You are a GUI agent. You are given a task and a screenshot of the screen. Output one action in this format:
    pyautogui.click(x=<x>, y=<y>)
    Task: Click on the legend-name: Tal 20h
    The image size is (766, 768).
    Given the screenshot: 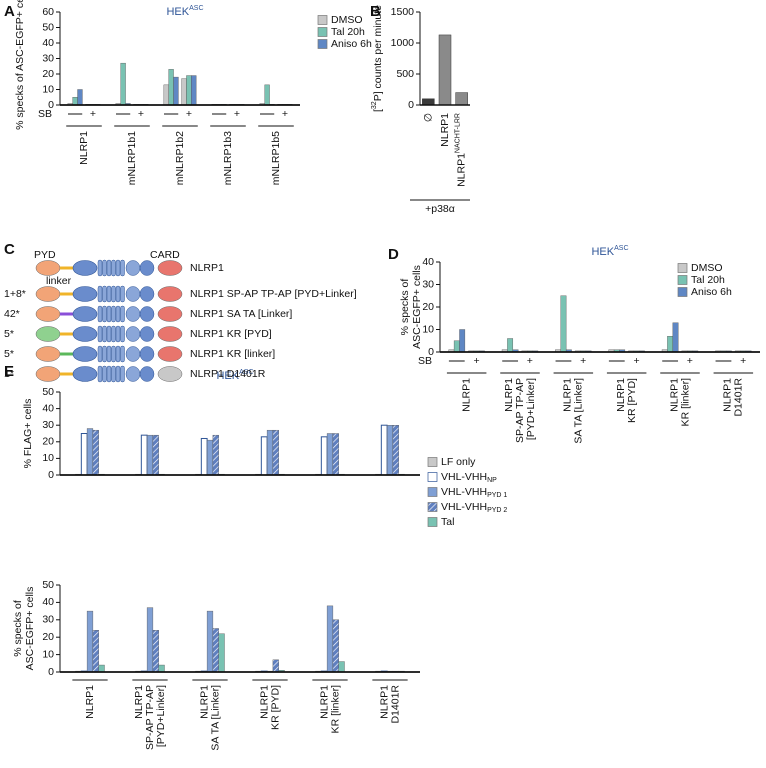 What is the action you would take?
    pyautogui.click(x=708, y=280)
    